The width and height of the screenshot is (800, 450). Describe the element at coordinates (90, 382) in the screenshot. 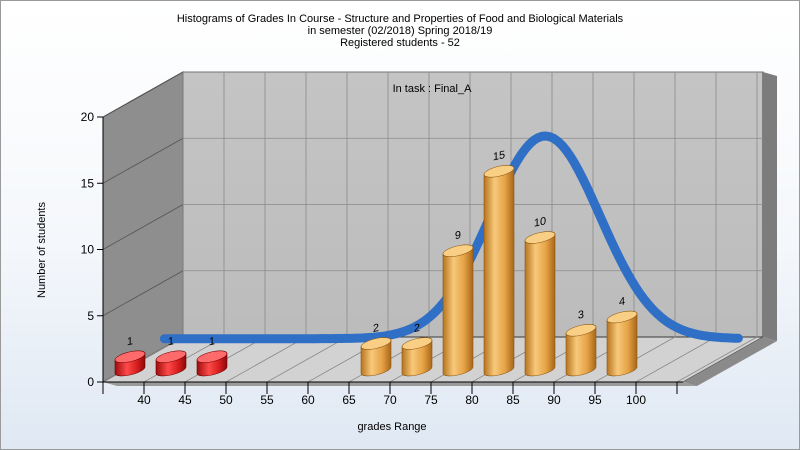

I see `y-tick-label: 0` at that location.